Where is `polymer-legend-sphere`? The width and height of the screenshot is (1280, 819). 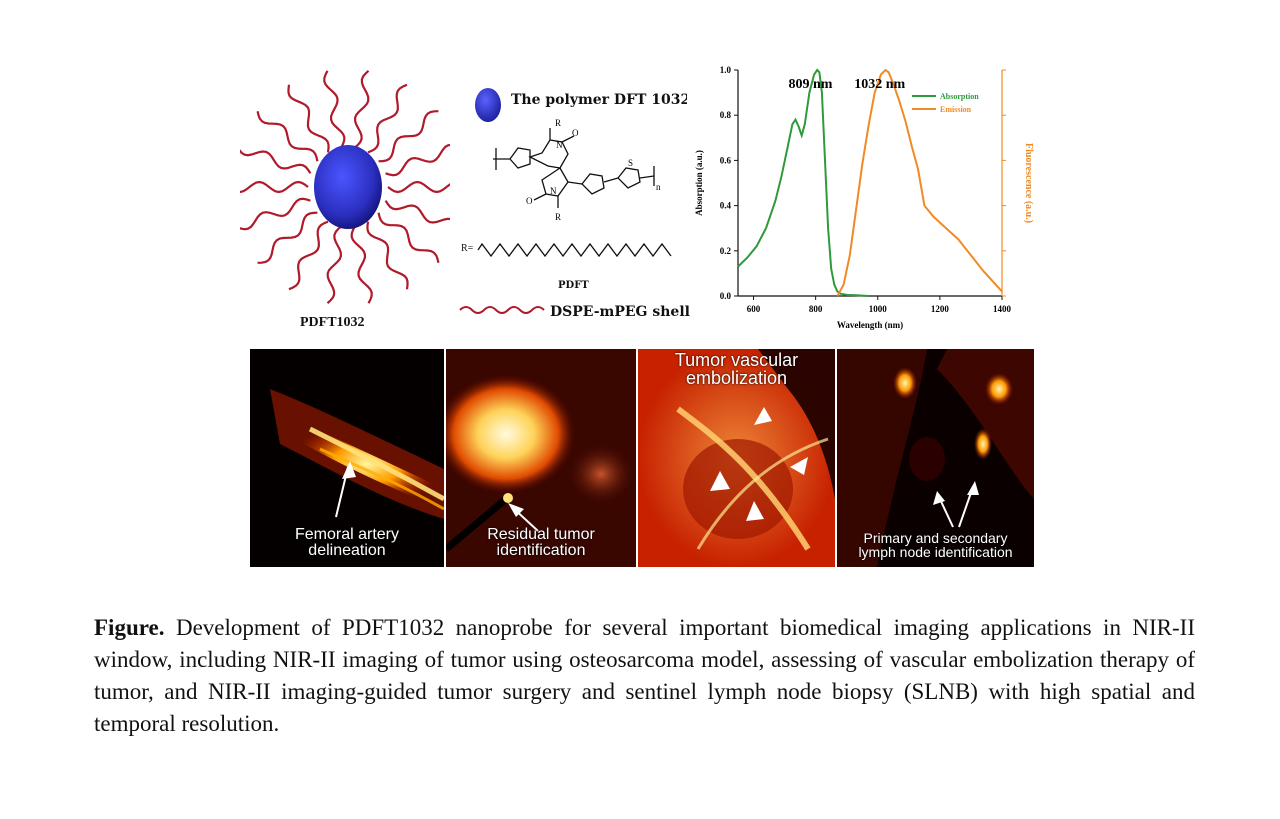 polymer-legend-sphere is located at coordinates (488, 105).